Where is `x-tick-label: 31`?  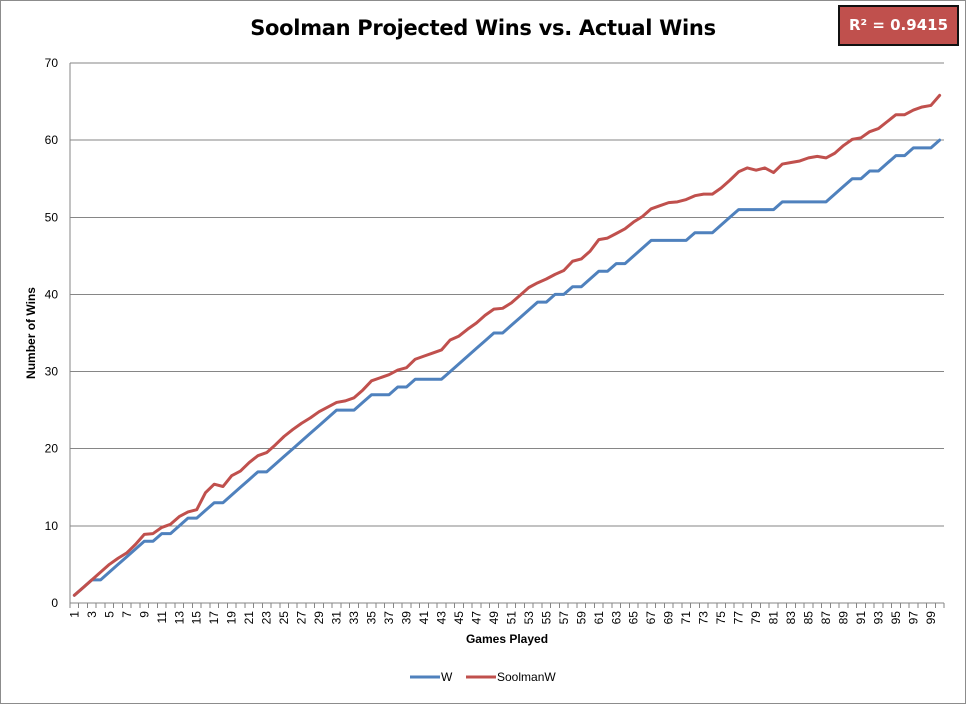
x-tick-label: 31 is located at coordinates (337, 618).